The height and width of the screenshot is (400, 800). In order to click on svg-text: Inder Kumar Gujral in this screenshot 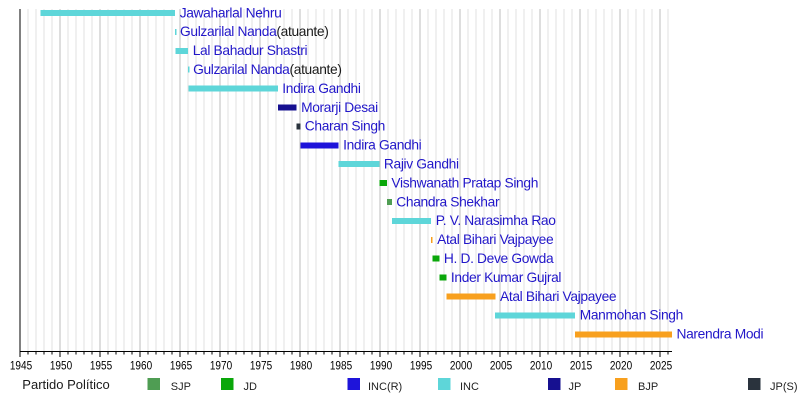, I will do `click(506, 277)`.